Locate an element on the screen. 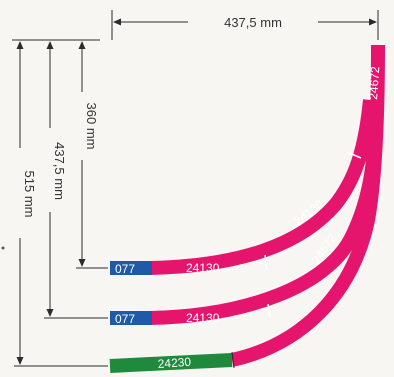  dimension-437-5: 437,5 mm is located at coordinates (76, 180).